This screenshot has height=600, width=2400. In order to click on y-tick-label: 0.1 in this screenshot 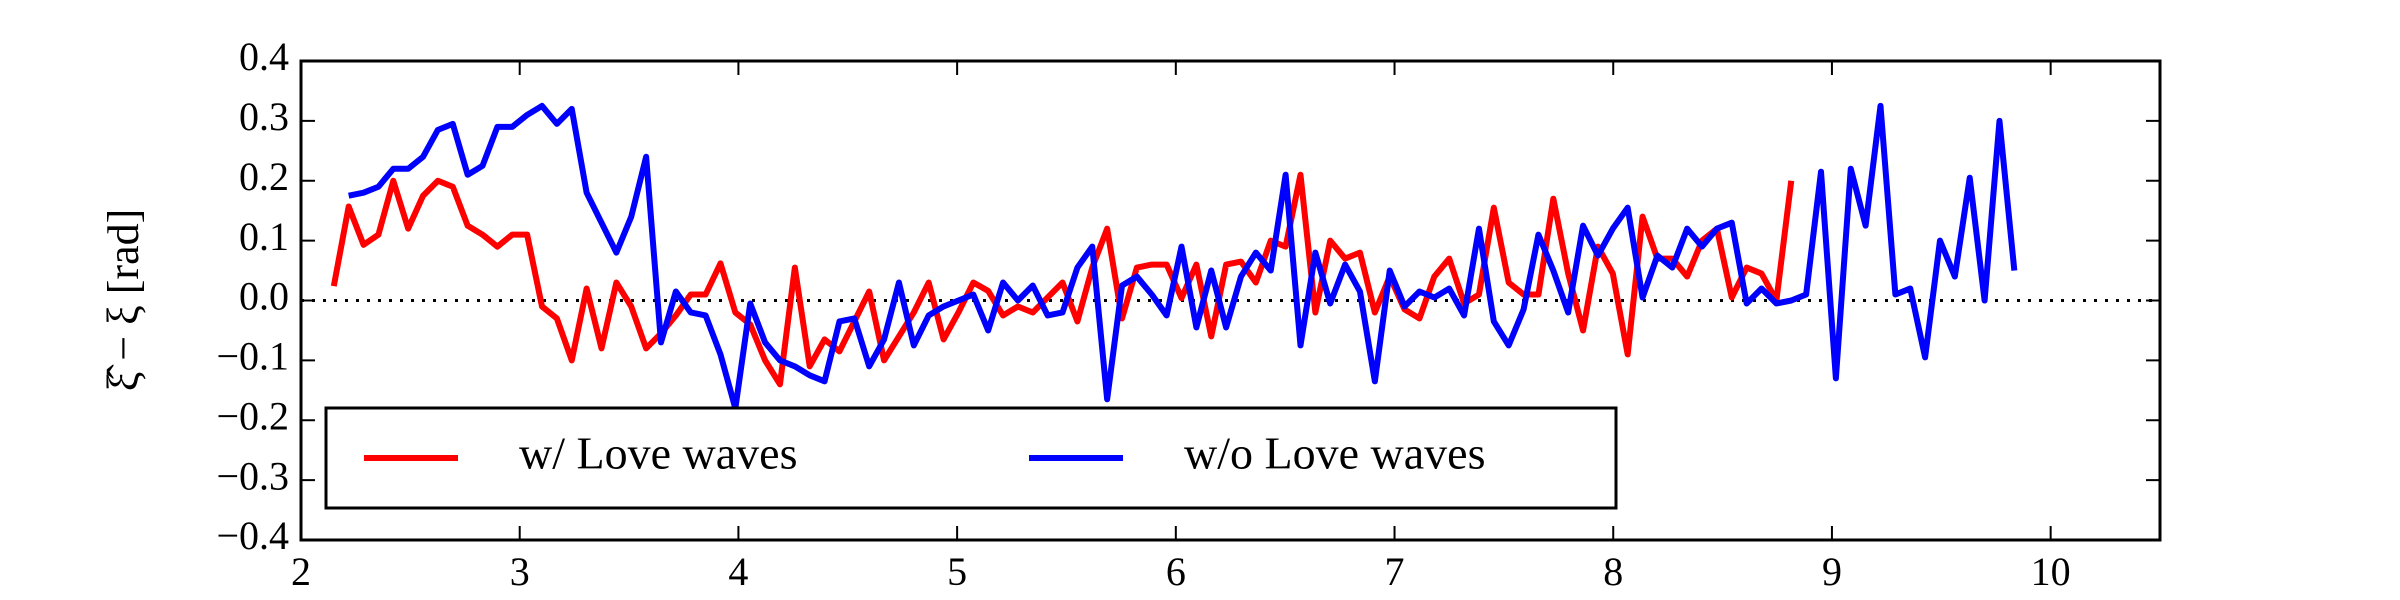, I will do `click(264, 236)`.